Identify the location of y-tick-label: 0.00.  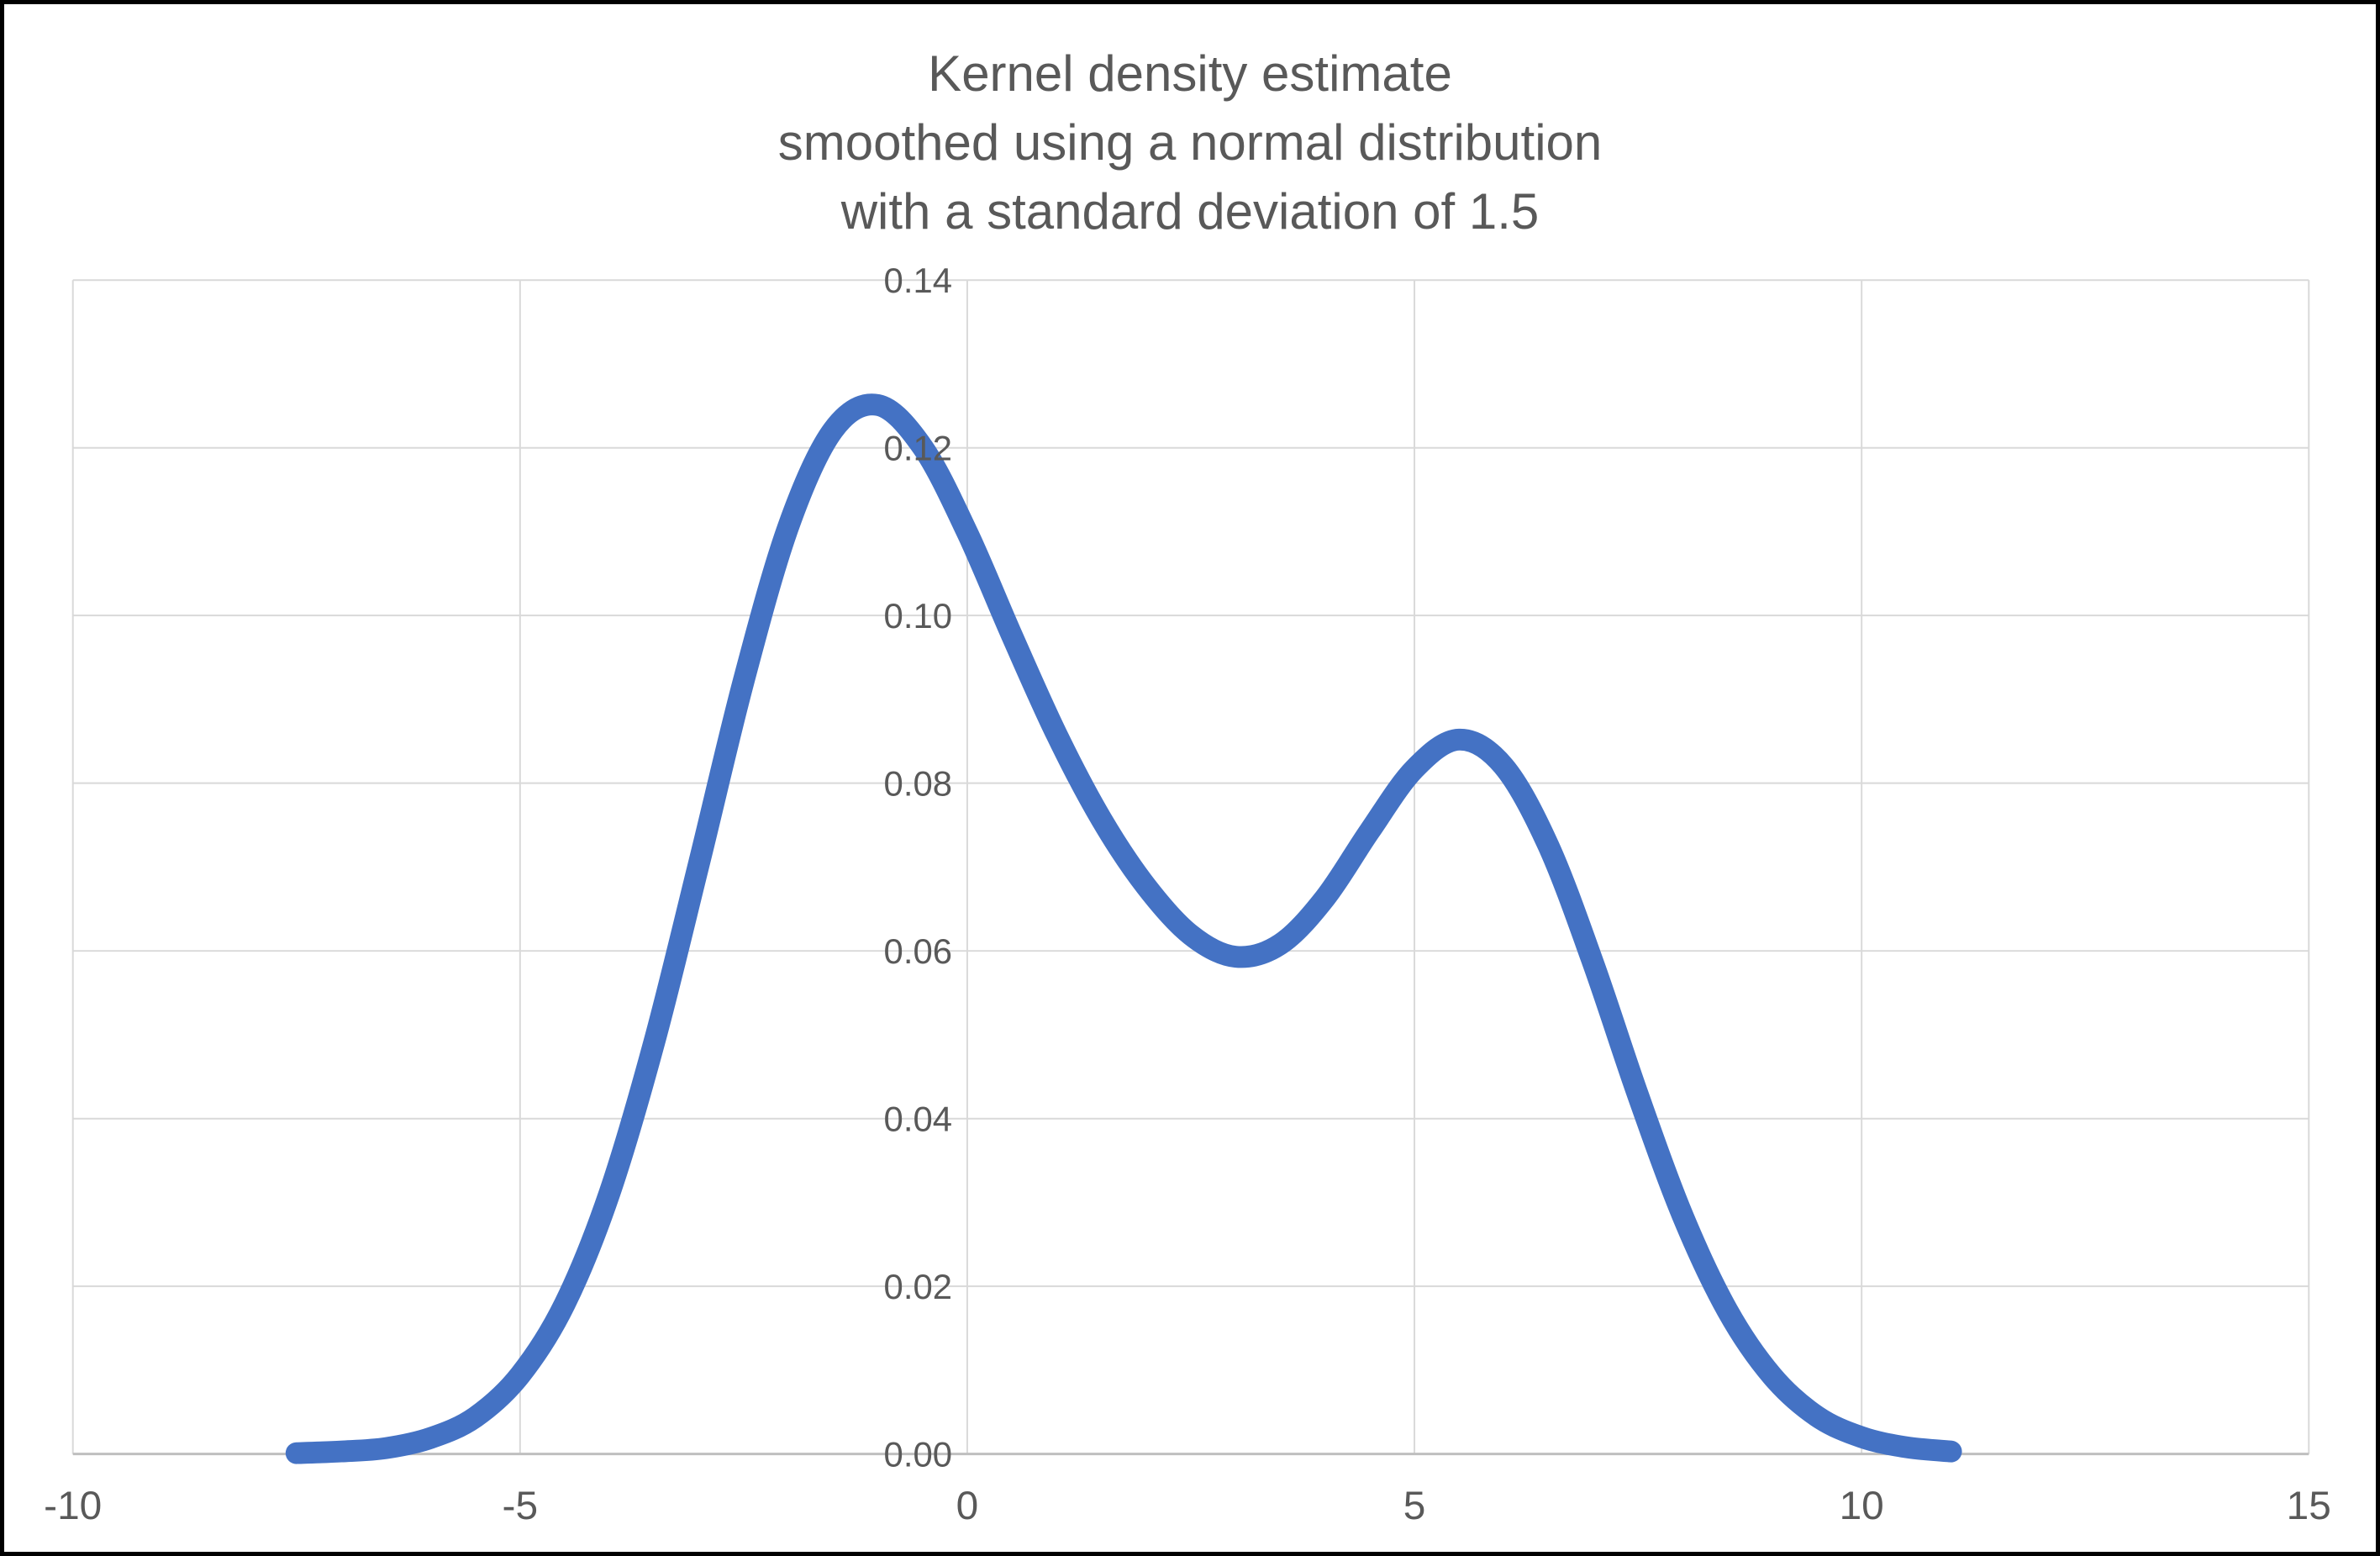
(918, 1454).